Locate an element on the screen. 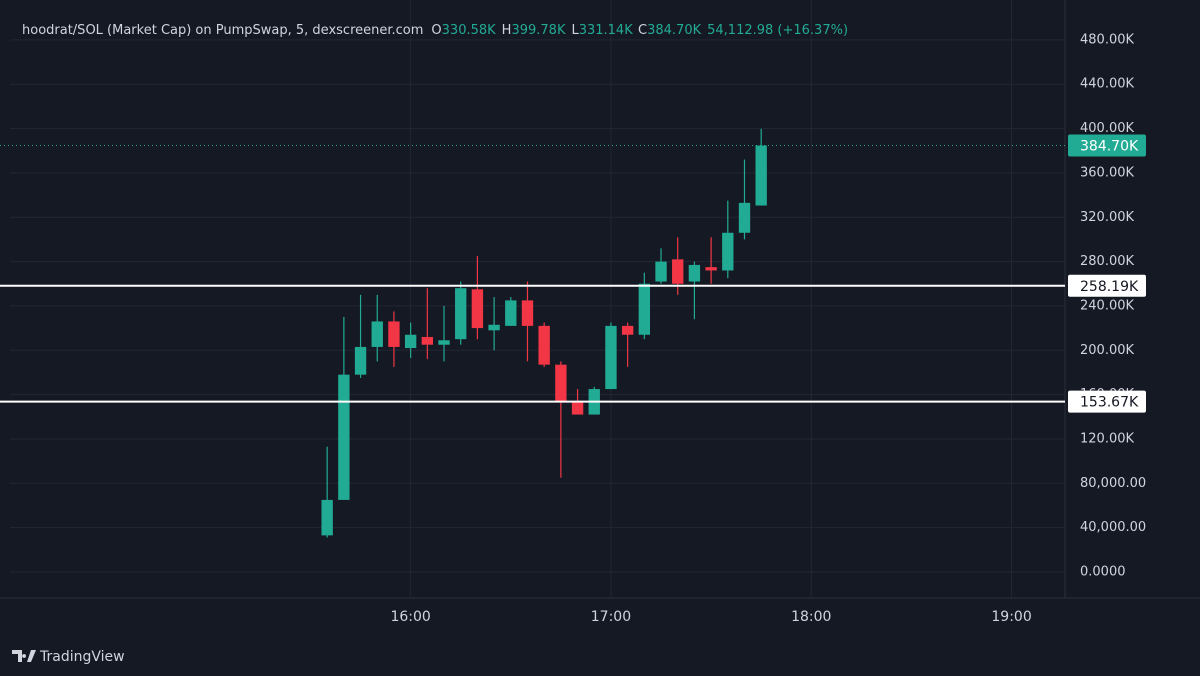 The height and width of the screenshot is (676, 1200). change-value: 54,112.98 (+16.37%) is located at coordinates (777, 30).